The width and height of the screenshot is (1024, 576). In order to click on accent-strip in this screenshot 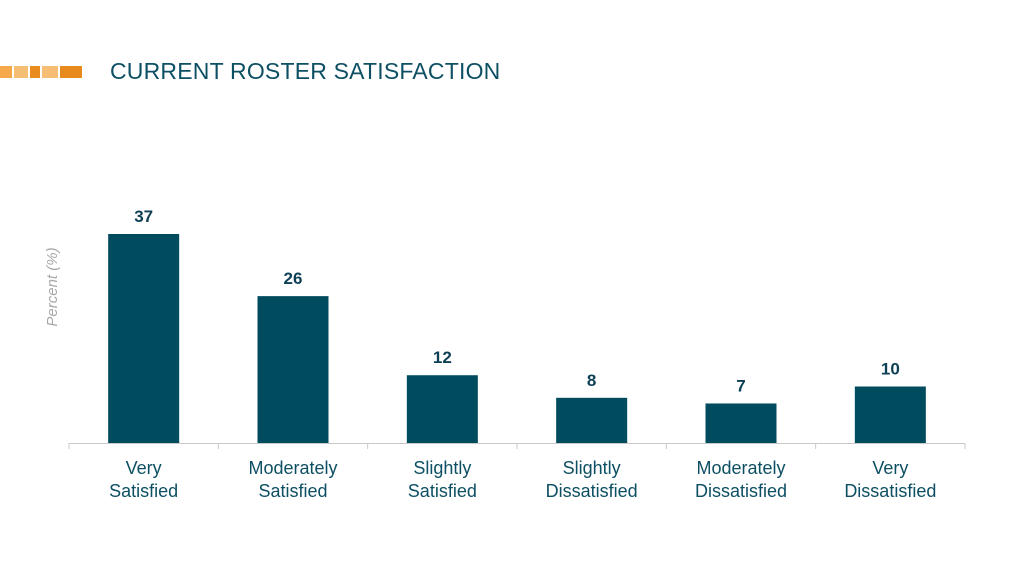, I will do `click(41, 72)`.